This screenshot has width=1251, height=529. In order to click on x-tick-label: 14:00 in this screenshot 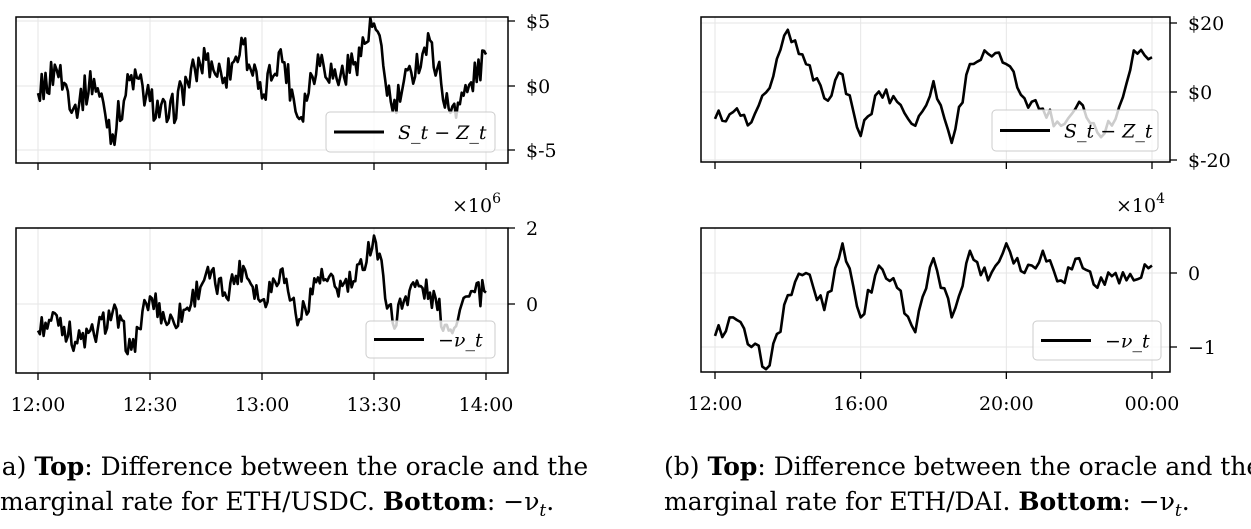, I will do `click(486, 405)`.